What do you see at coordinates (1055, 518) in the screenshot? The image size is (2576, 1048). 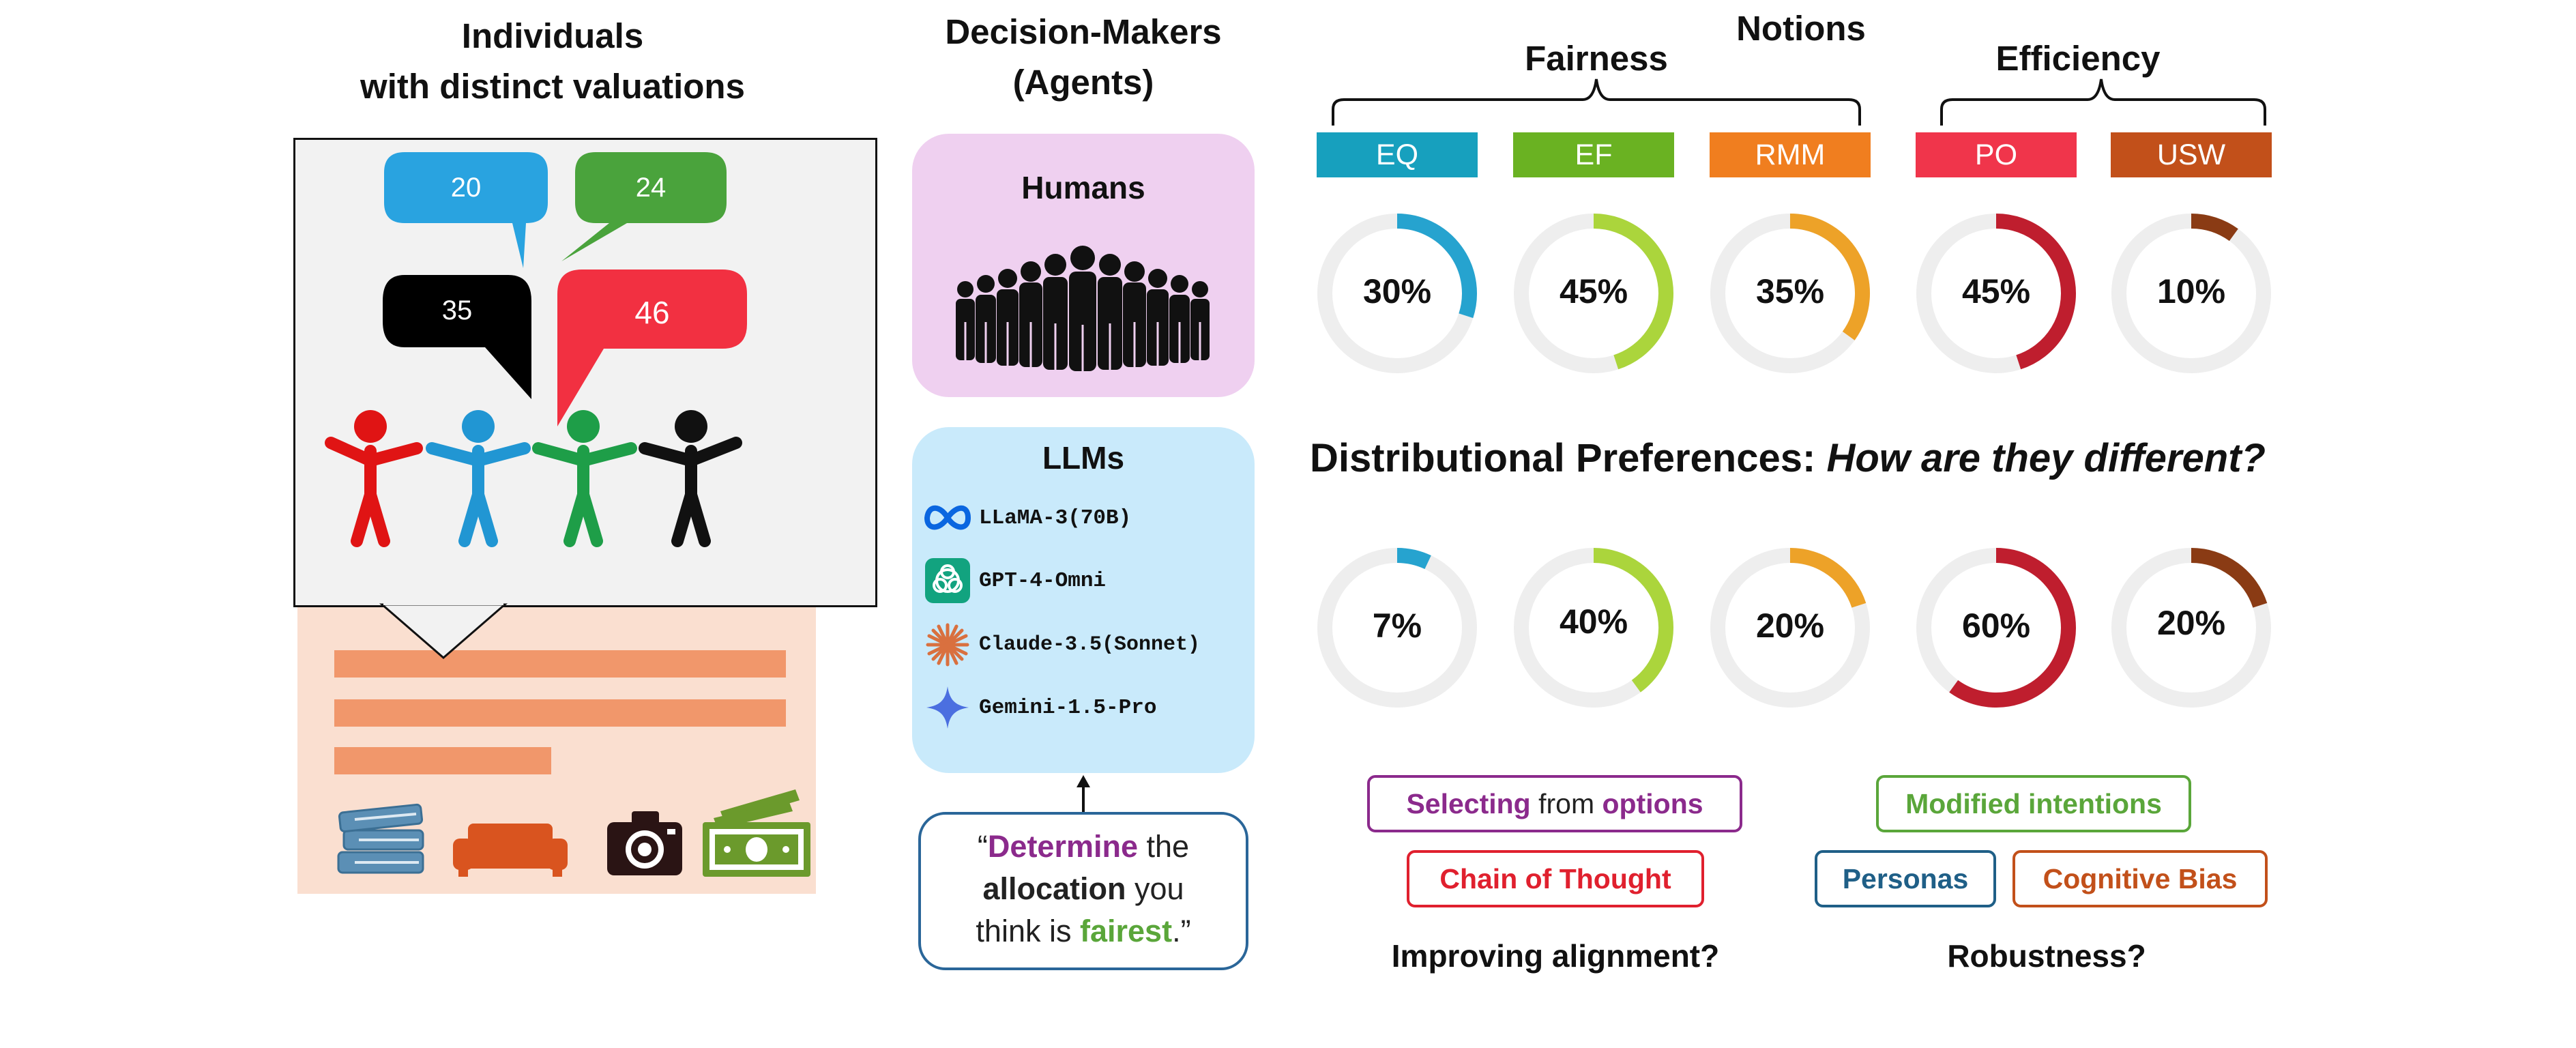 I see `llm-name: LLaMA-3(70B)` at bounding box center [1055, 518].